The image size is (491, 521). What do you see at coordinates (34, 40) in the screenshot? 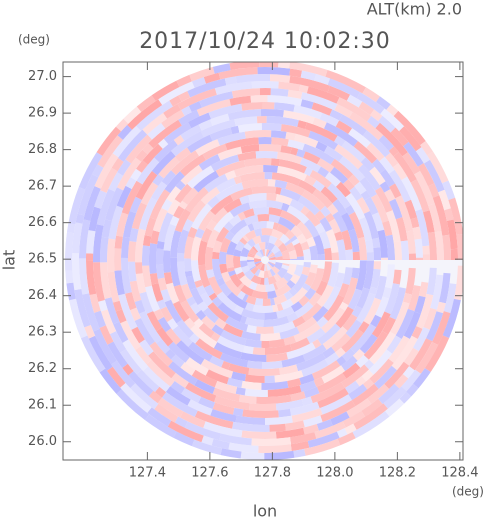
I see `y-unit: (deg)` at bounding box center [34, 40].